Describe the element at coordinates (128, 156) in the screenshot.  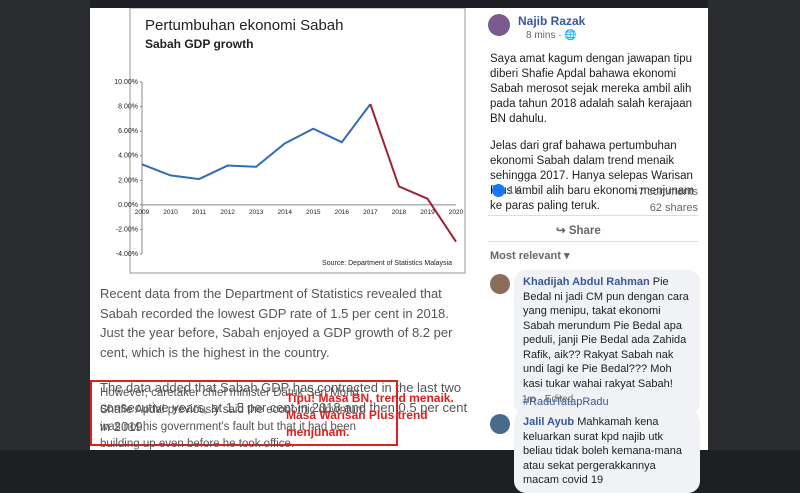
I see `y-tick-label: 4.00%` at that location.